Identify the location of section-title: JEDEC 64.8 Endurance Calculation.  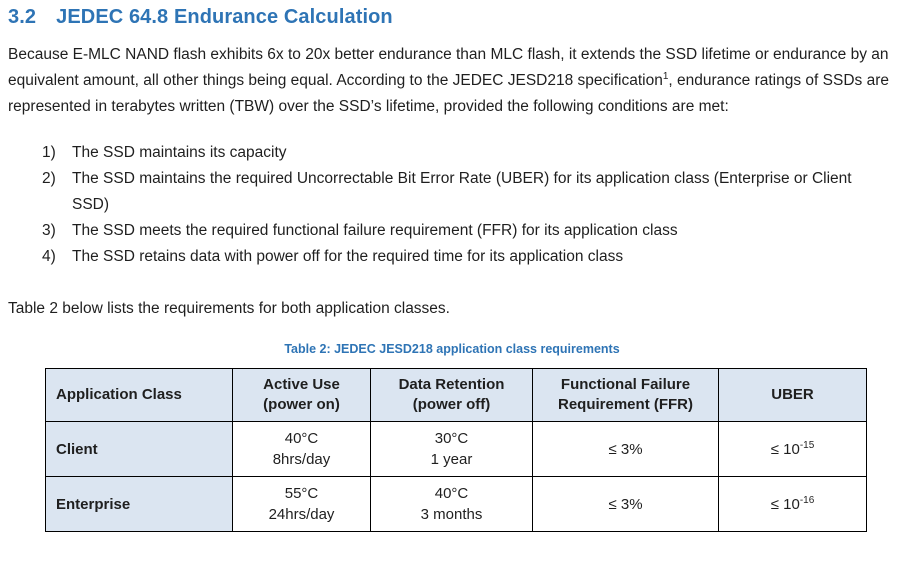
(224, 17).